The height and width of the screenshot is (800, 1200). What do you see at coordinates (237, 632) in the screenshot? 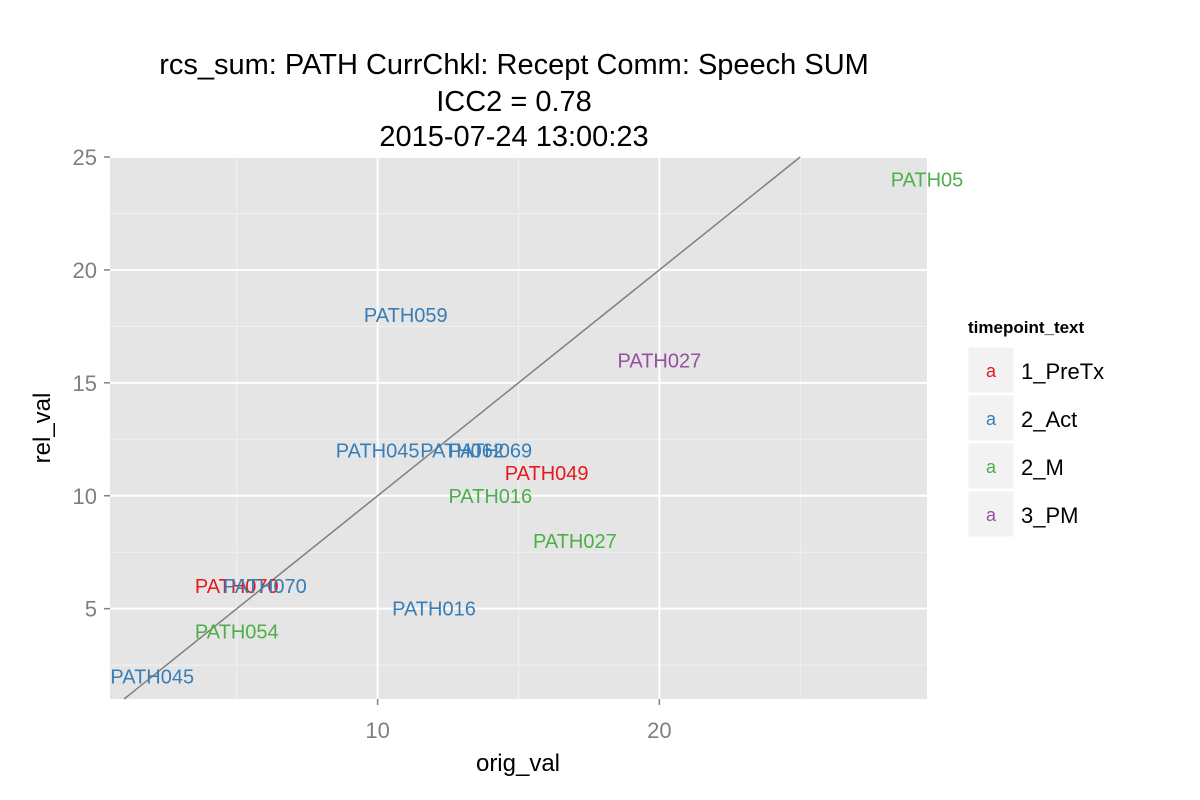
I see `point-label: PATH054` at bounding box center [237, 632].